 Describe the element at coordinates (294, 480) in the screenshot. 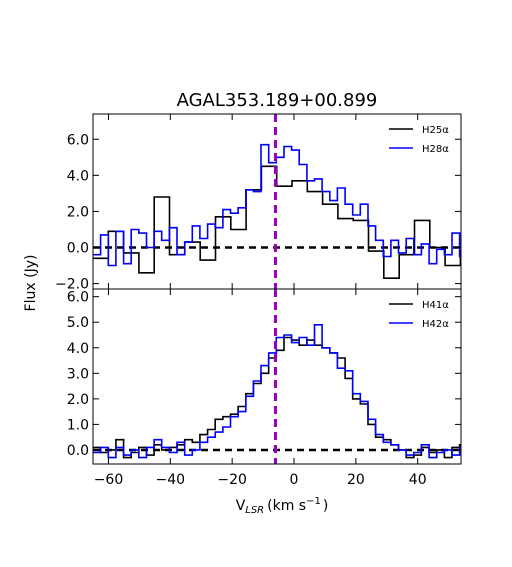

I see `x-tick-label: 0` at that location.